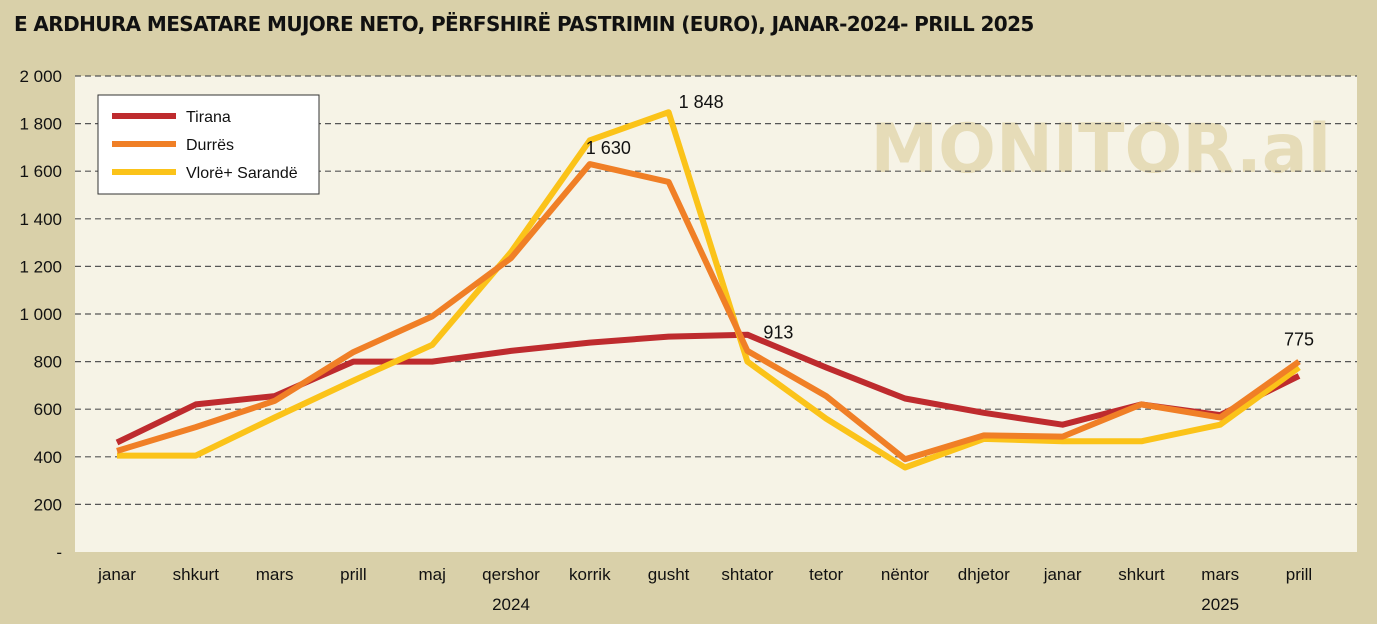  Describe the element at coordinates (208, 117) in the screenshot. I see `legend-label: Tirana` at that location.